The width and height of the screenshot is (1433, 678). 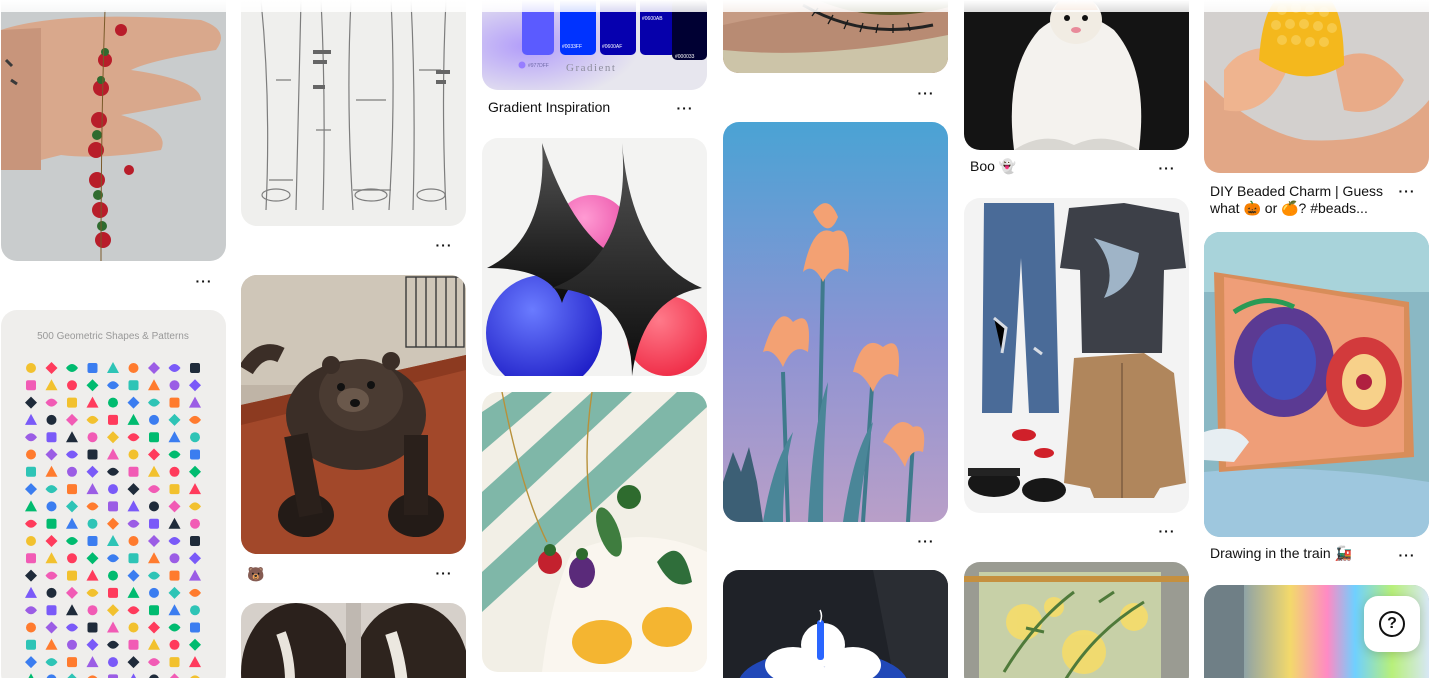 I want to click on pin-image-beaded-corn, so click(x=1316, y=86).